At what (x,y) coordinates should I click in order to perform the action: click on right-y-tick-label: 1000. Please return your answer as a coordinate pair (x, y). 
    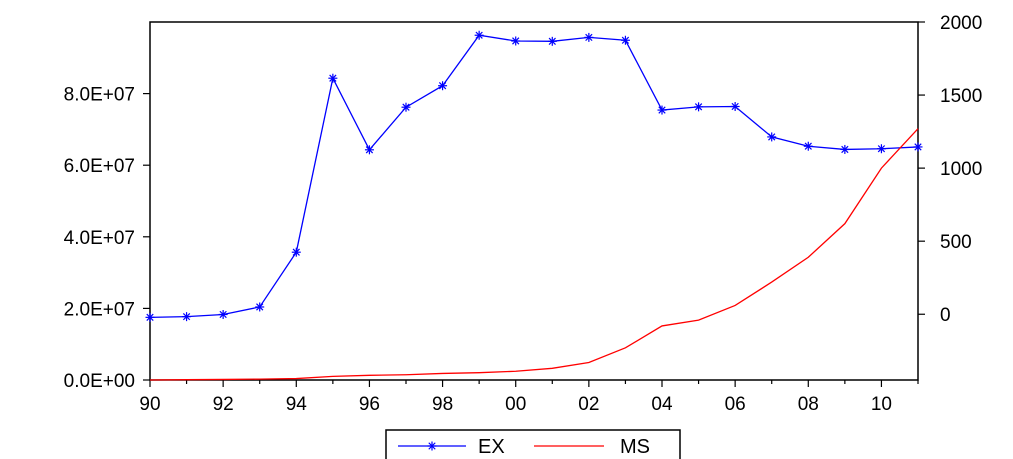
    Looking at the image, I should click on (961, 169).